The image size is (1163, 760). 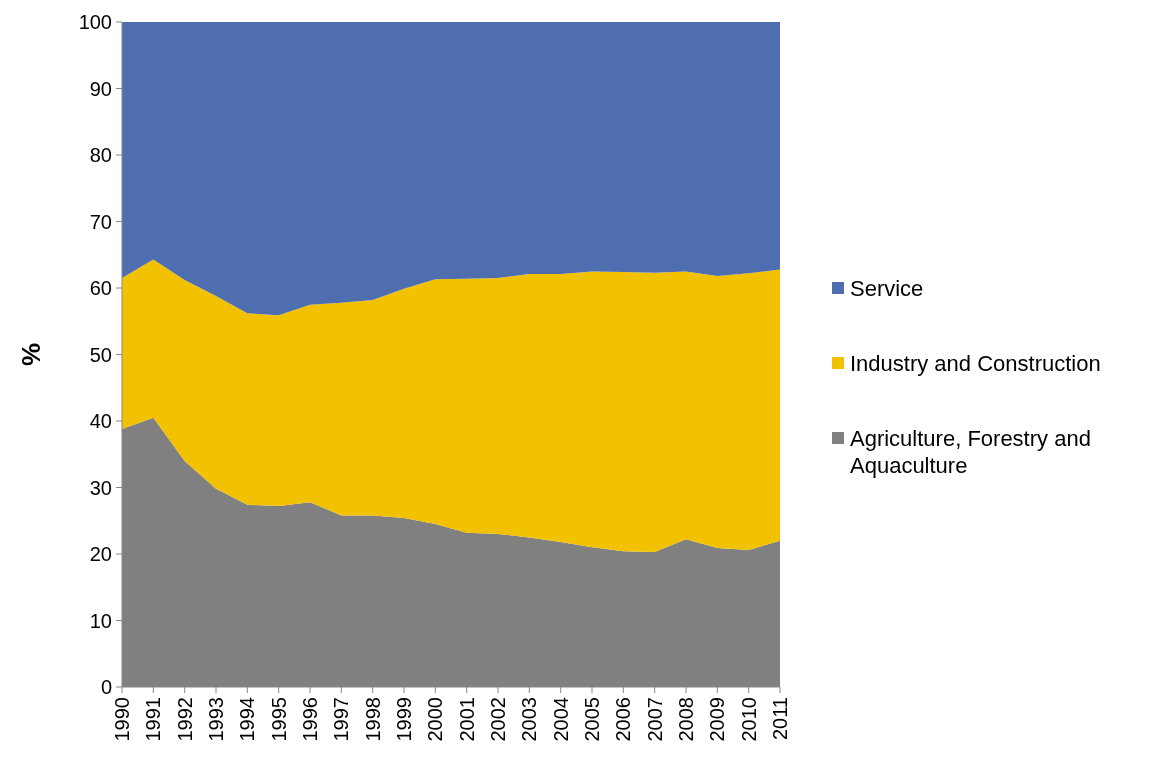 What do you see at coordinates (31, 354) in the screenshot?
I see `y-axis-title: %` at bounding box center [31, 354].